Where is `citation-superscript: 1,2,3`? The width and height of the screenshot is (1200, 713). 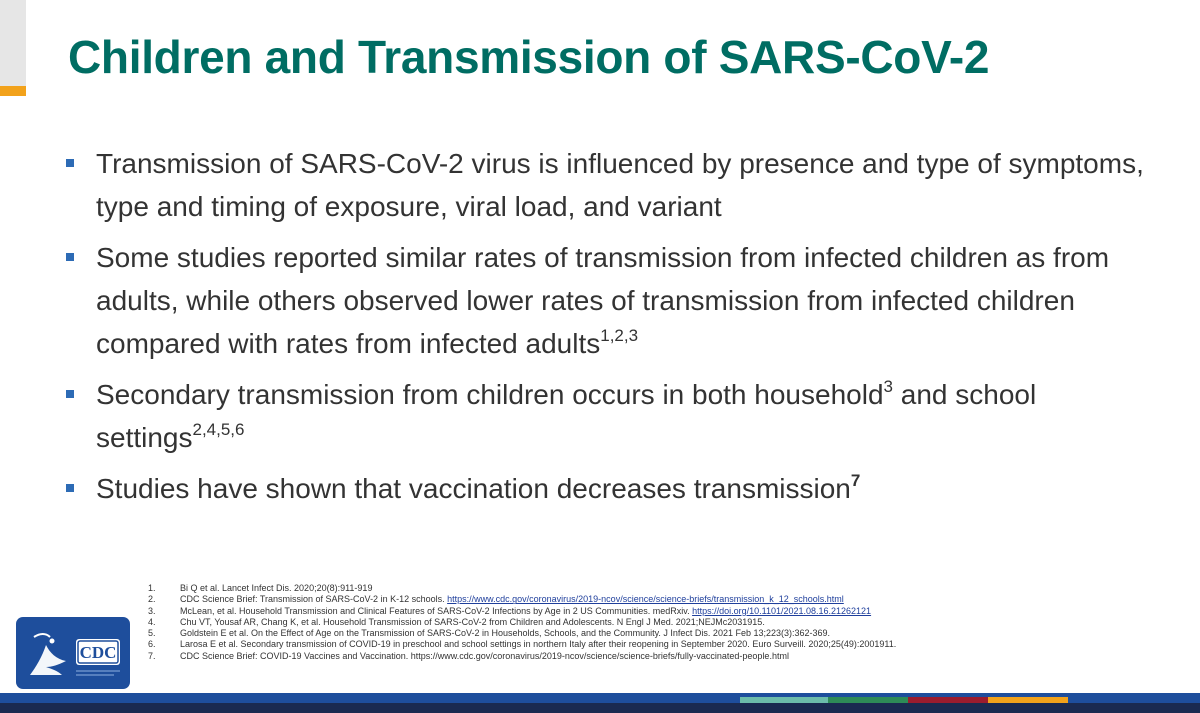
citation-superscript: 1,2,3 is located at coordinates (619, 335).